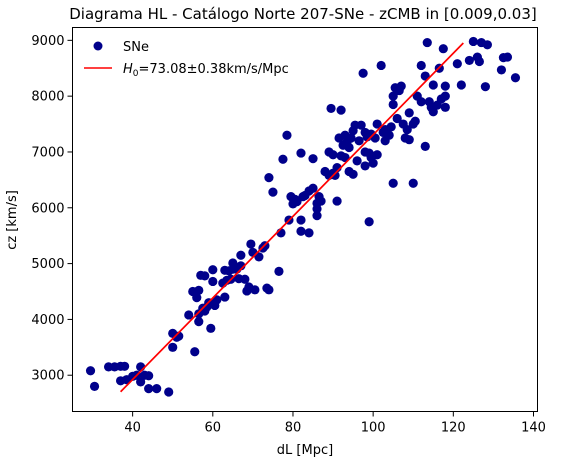 This screenshot has width=567, height=461. I want to click on legend-label-fit-rest: =73.08±0.38km/s/Mpc, so click(214, 69).